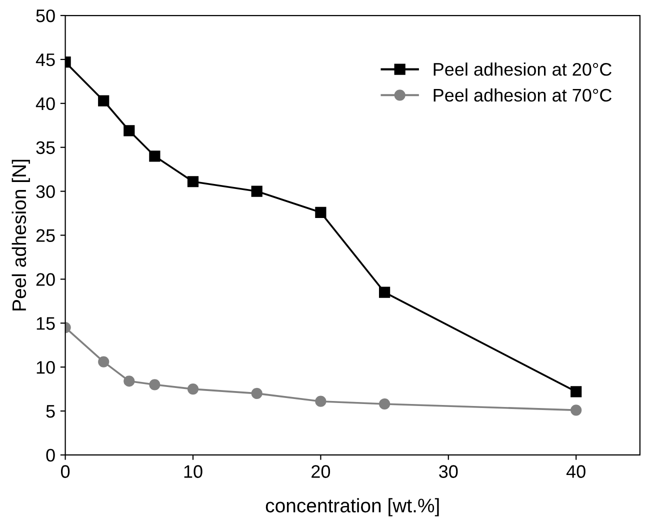  What do you see at coordinates (45, 235) in the screenshot?
I see `y-tick-label: 25` at bounding box center [45, 235].